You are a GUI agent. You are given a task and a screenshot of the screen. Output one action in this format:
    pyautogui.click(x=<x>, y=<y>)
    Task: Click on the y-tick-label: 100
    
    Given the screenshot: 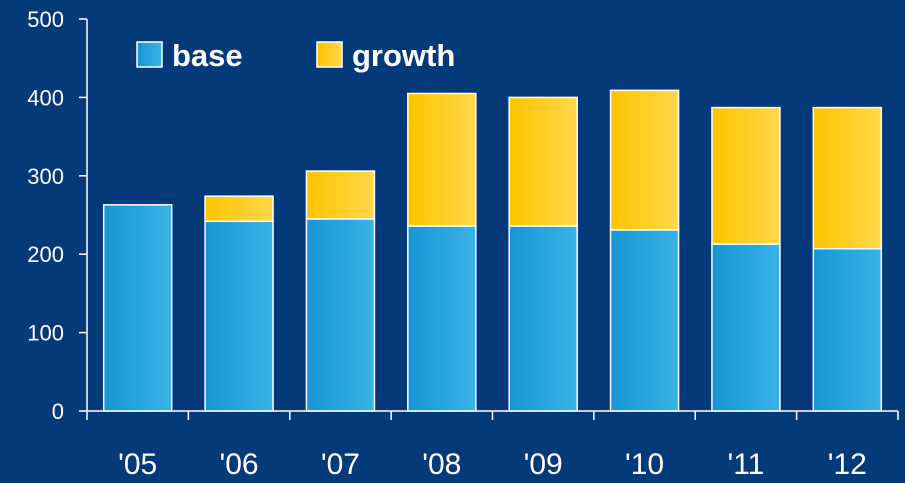 What is the action you would take?
    pyautogui.click(x=45, y=333)
    